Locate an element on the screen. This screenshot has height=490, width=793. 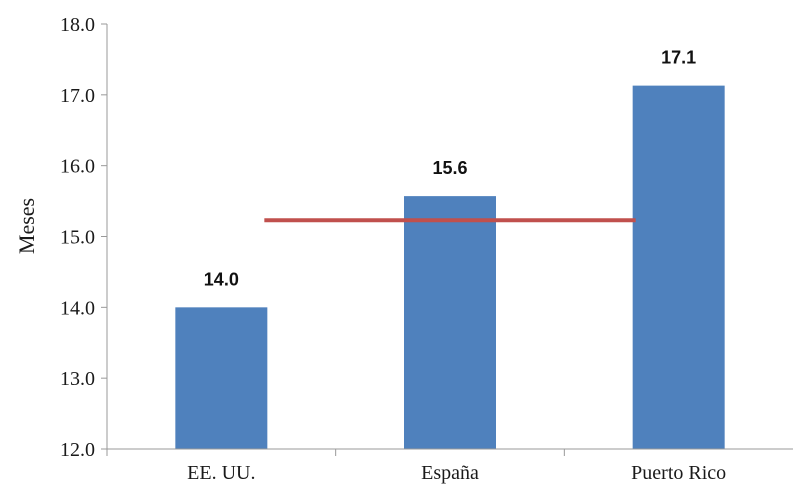
y-tick-label: 13.0 is located at coordinates (77, 379).